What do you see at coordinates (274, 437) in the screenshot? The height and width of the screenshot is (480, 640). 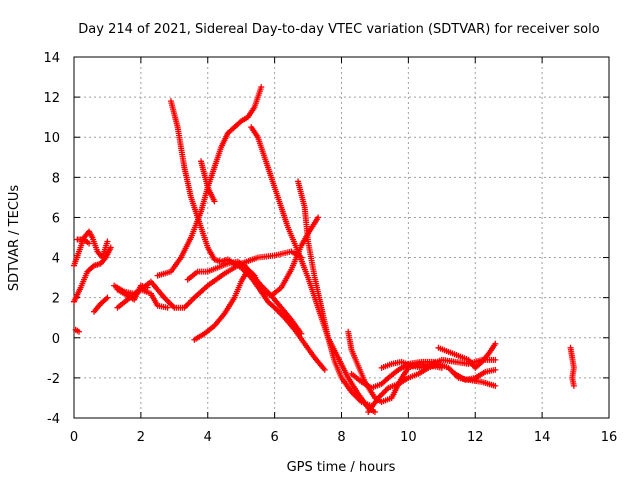 I see `x-tick-label: 6` at bounding box center [274, 437].